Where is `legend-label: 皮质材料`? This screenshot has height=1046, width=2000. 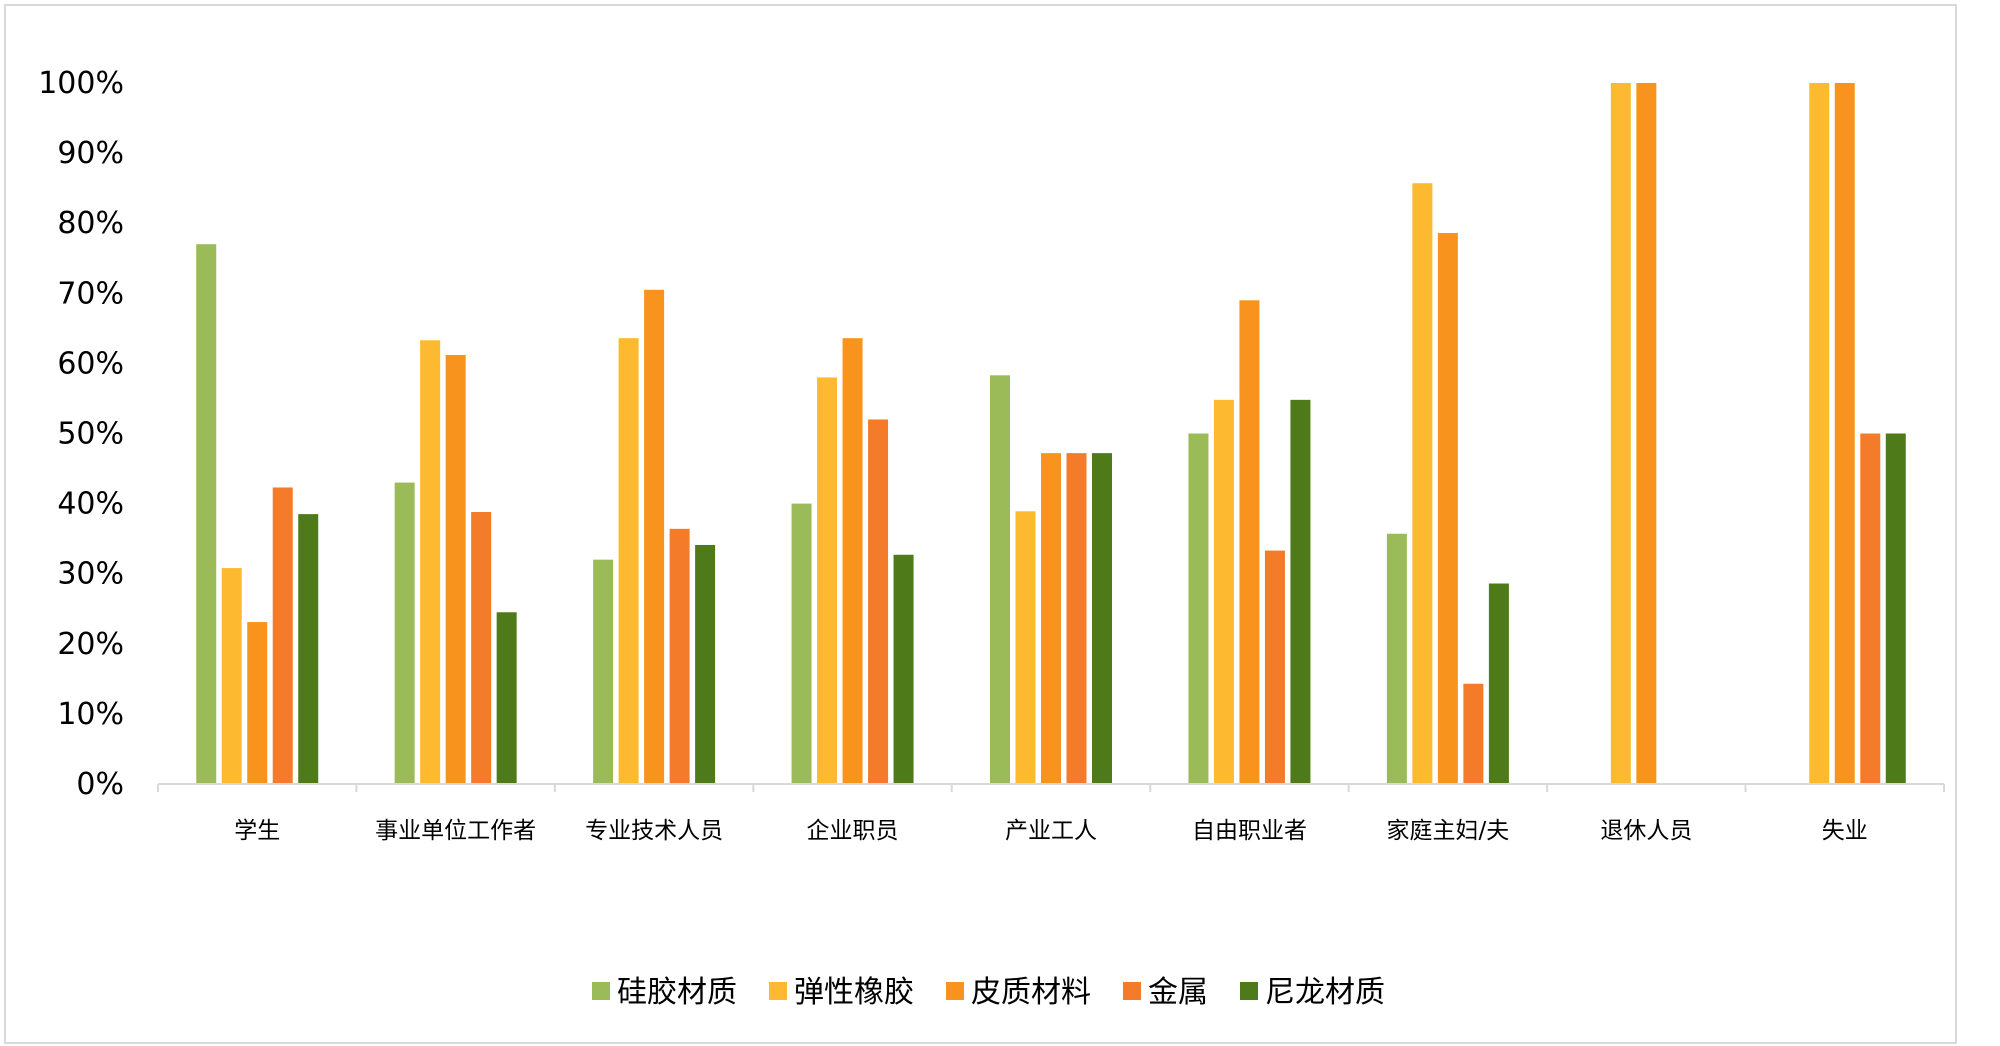 legend-label: 皮质材料 is located at coordinates (1031, 992).